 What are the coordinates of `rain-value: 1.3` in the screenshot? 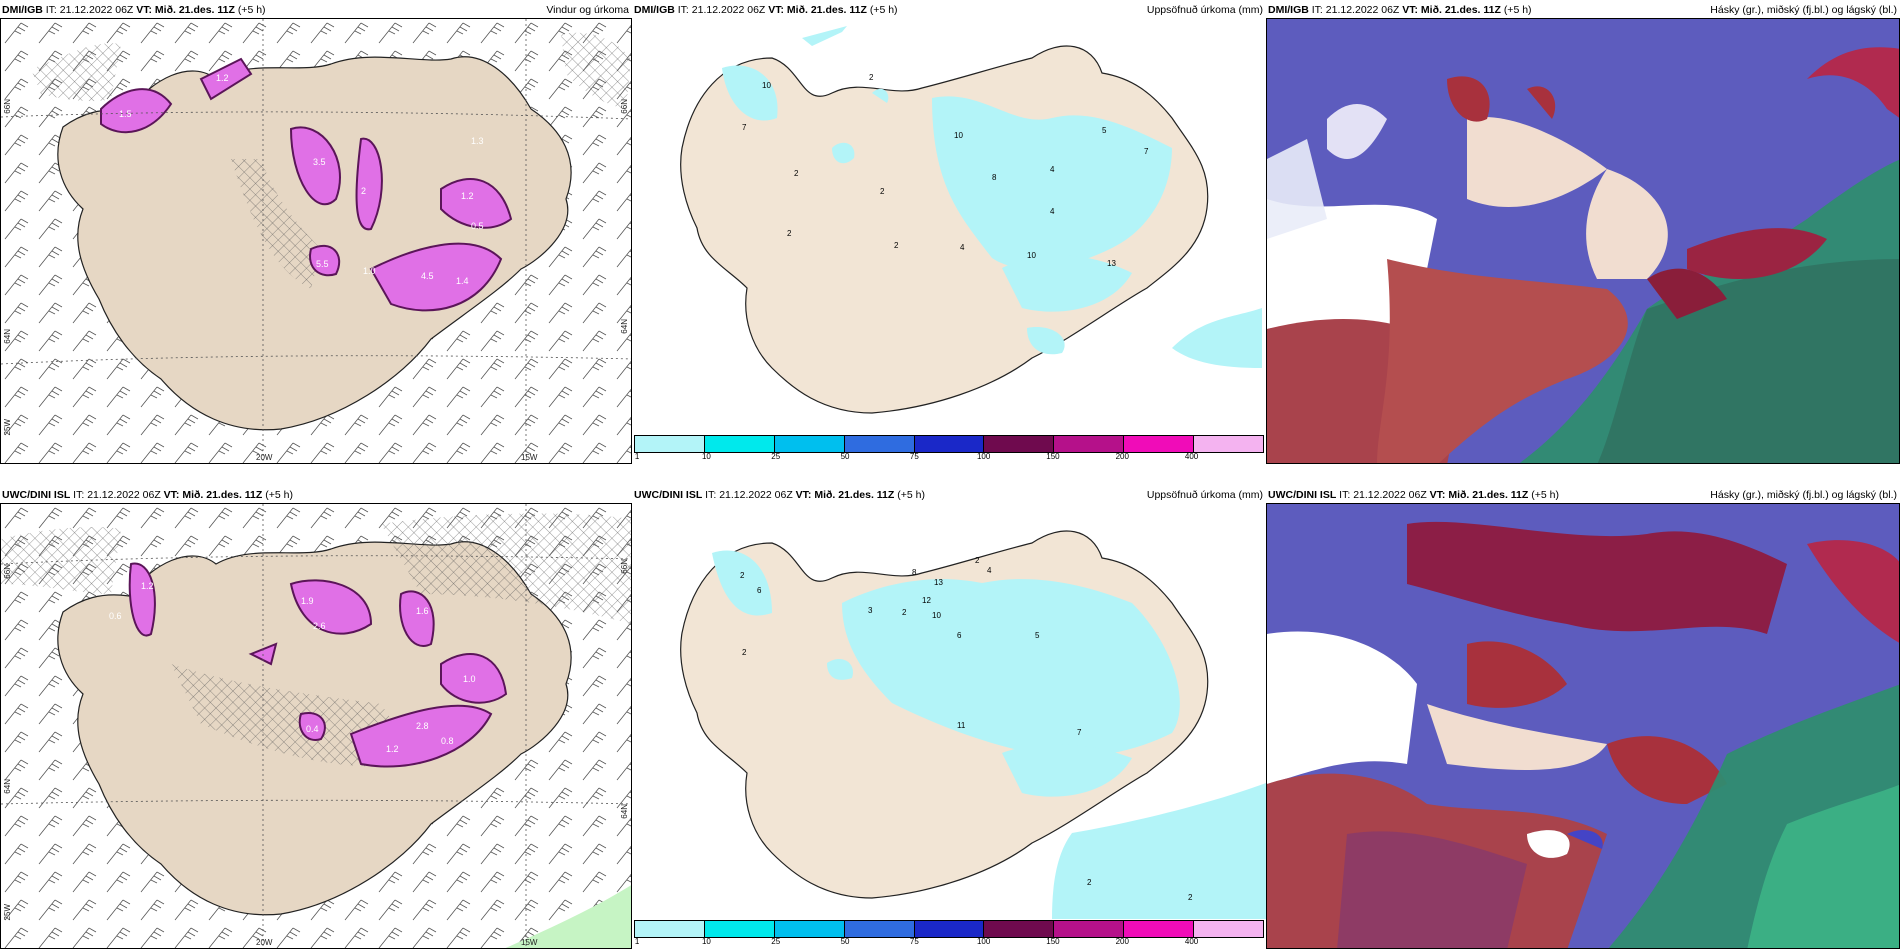 It's located at (477, 141).